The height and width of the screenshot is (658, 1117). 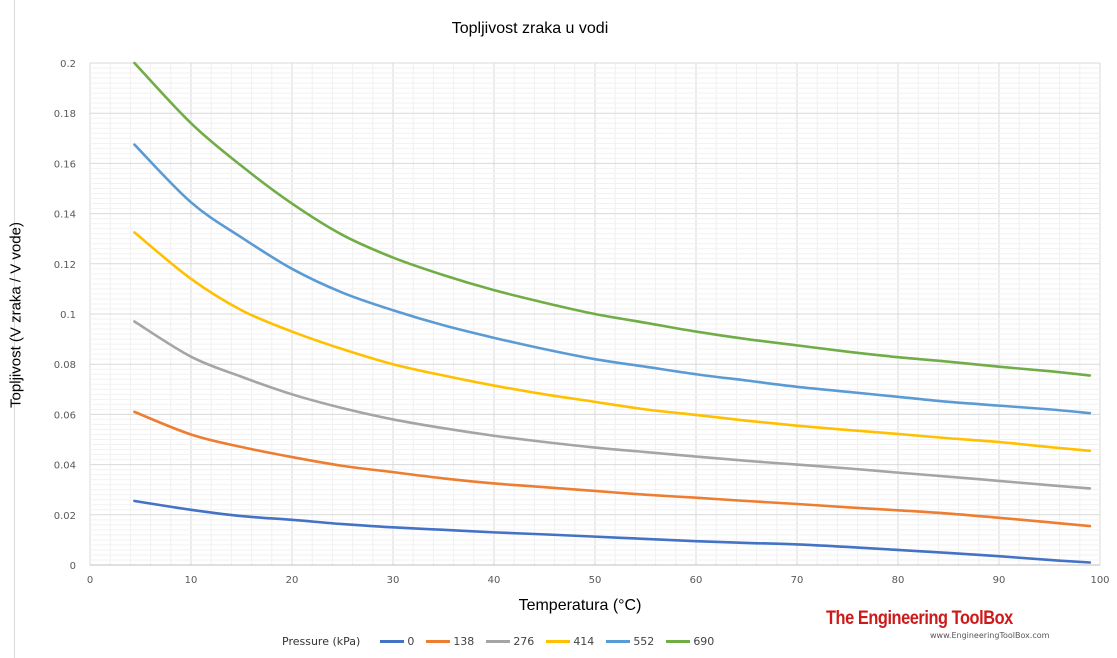 I want to click on x-tick-label: 30, so click(x=393, y=580).